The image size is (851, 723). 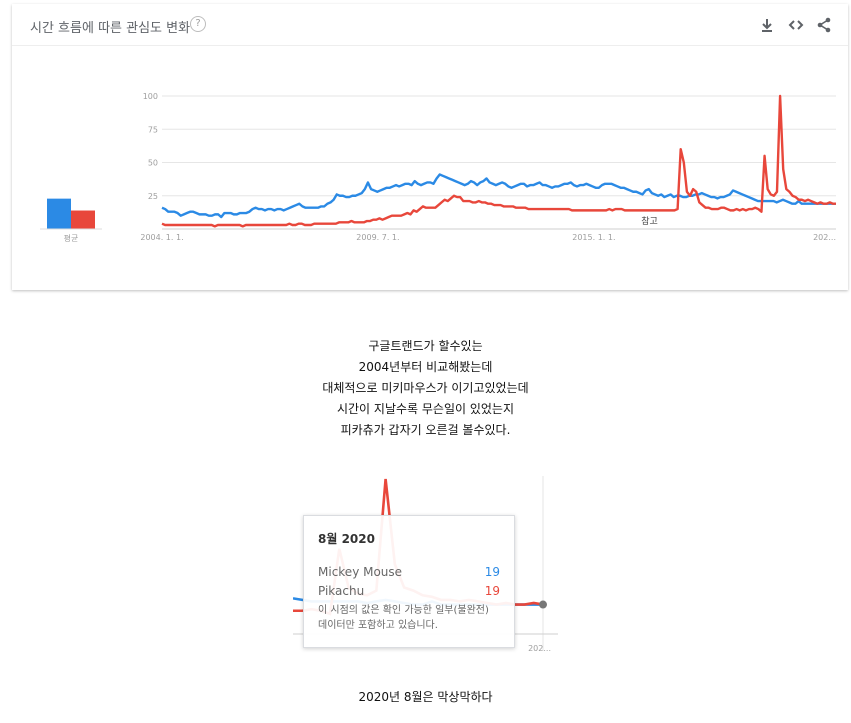 What do you see at coordinates (425, 430) in the screenshot?
I see `caption-line: 피카츄가 갑자기 오른걸 볼수있다.` at bounding box center [425, 430].